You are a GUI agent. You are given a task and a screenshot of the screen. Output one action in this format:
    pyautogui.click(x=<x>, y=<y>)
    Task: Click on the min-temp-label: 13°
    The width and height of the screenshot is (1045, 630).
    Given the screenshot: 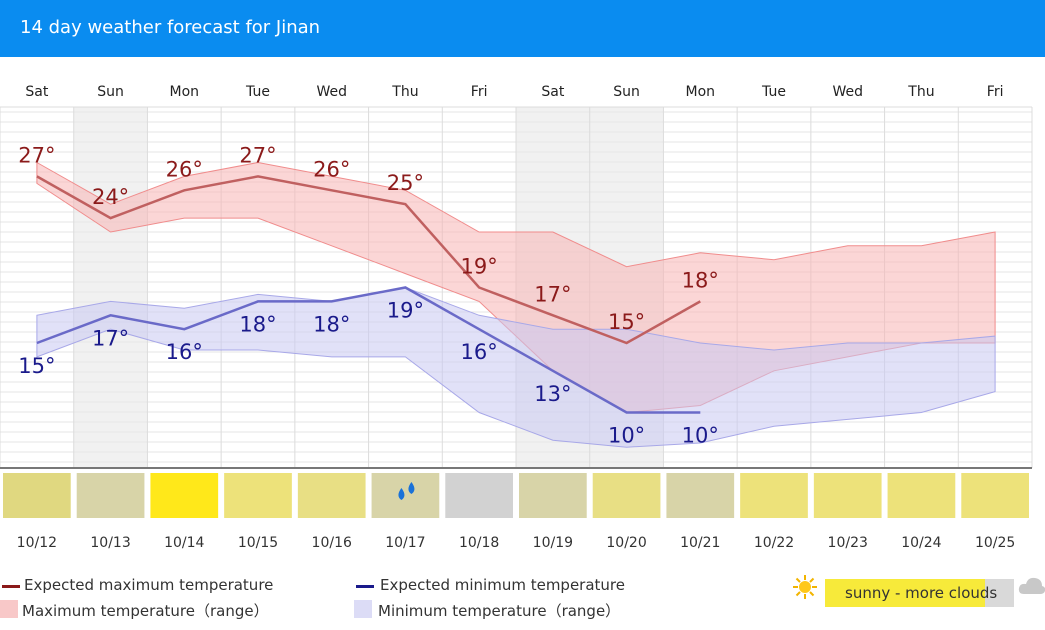 What is the action you would take?
    pyautogui.click(x=552, y=394)
    